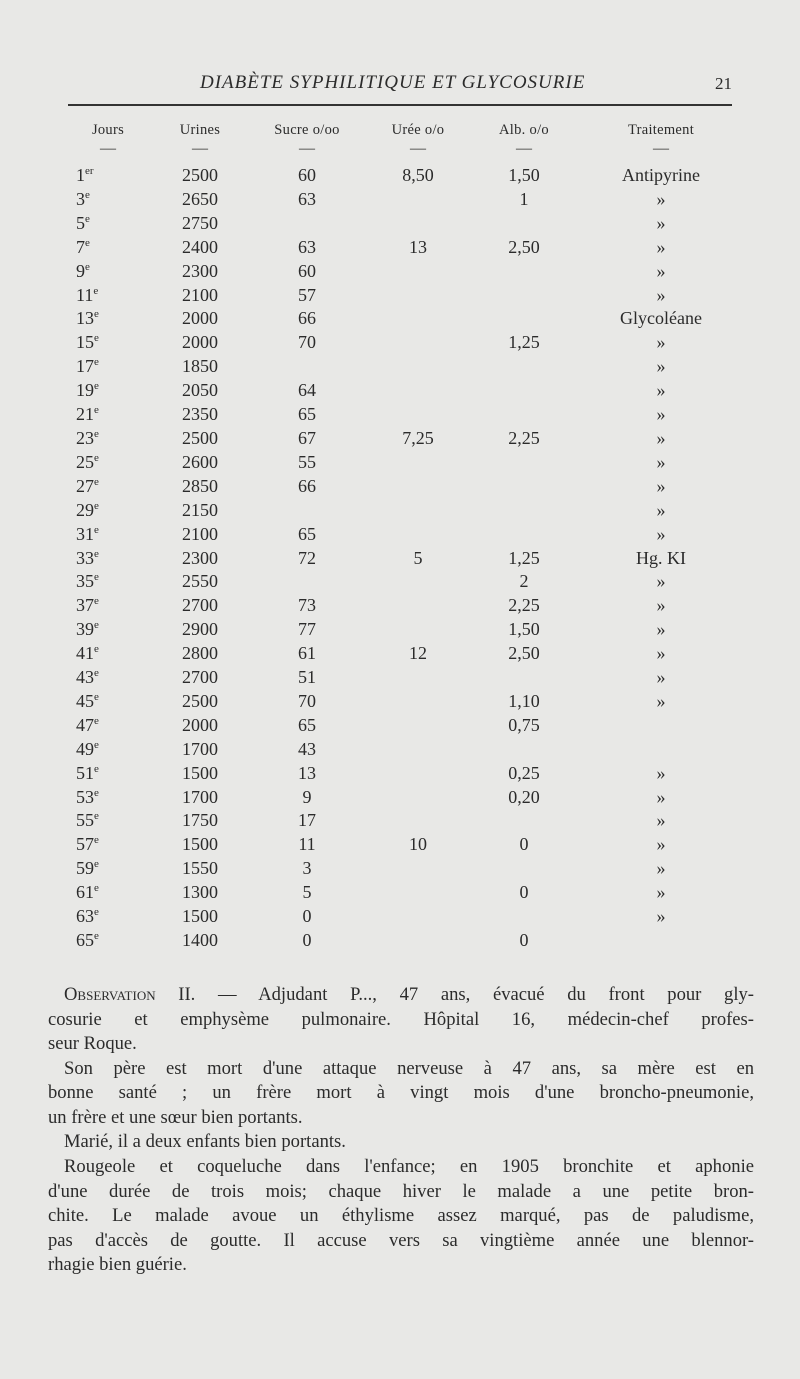  What do you see at coordinates (402, 511) in the screenshot?
I see `table-row: 29e 2150 »` at bounding box center [402, 511].